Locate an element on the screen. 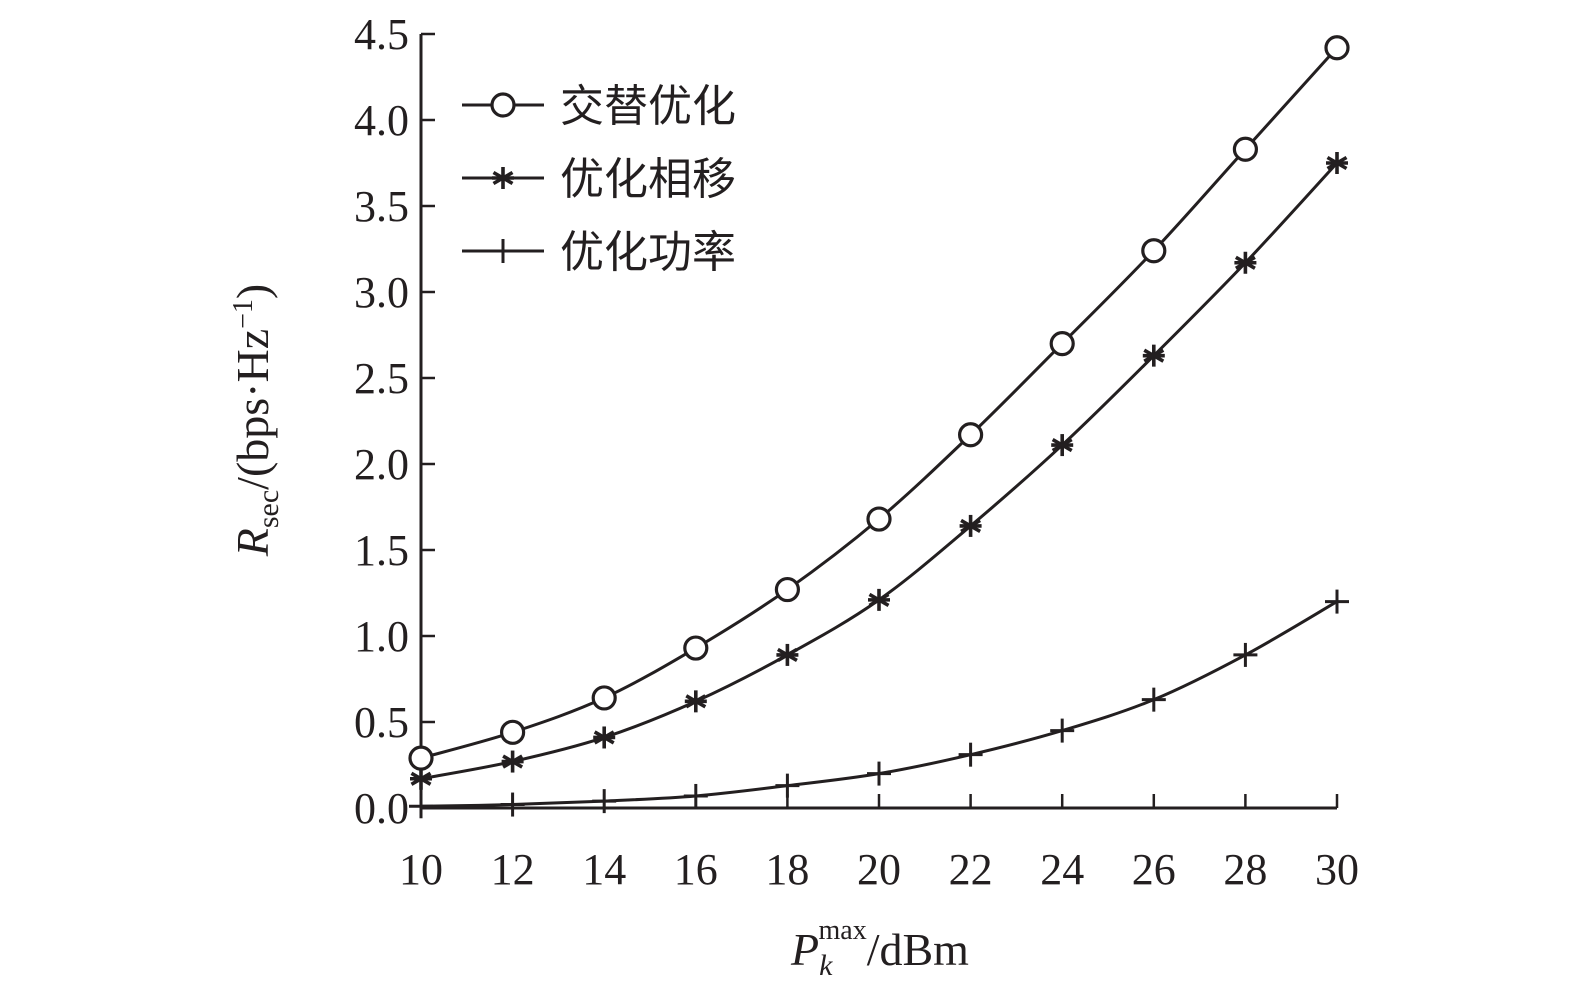 The image size is (1575, 990). x-tick-label: 10 is located at coordinates (421, 869).